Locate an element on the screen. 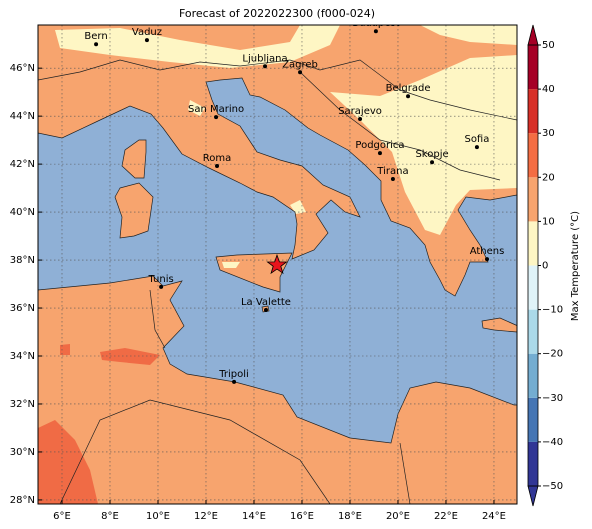 The height and width of the screenshot is (529, 592). city-label: La Valette is located at coordinates (266, 302).